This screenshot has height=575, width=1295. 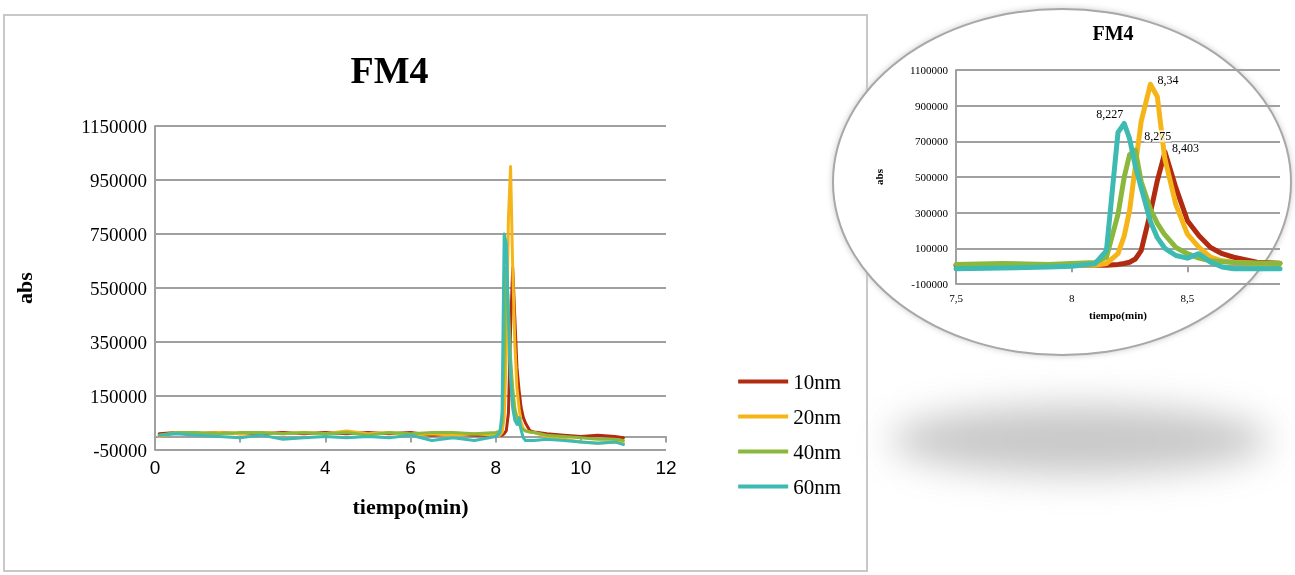 What do you see at coordinates (1185, 148) in the screenshot?
I see `annotation: 8,403` at bounding box center [1185, 148].